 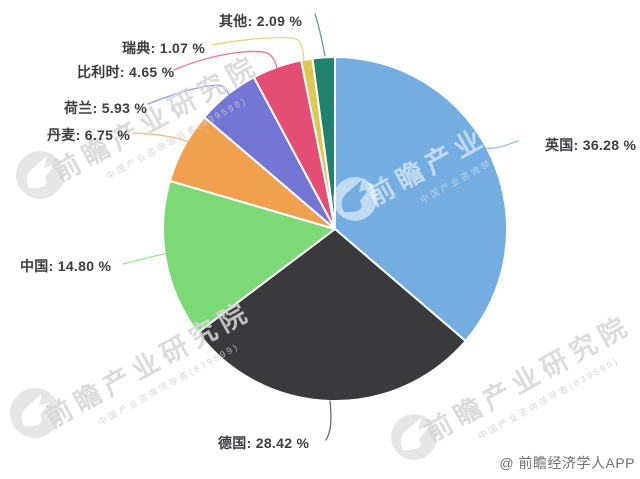 What do you see at coordinates (66, 266) in the screenshot?
I see `pie-label-2: 中国: 14.80 %` at bounding box center [66, 266].